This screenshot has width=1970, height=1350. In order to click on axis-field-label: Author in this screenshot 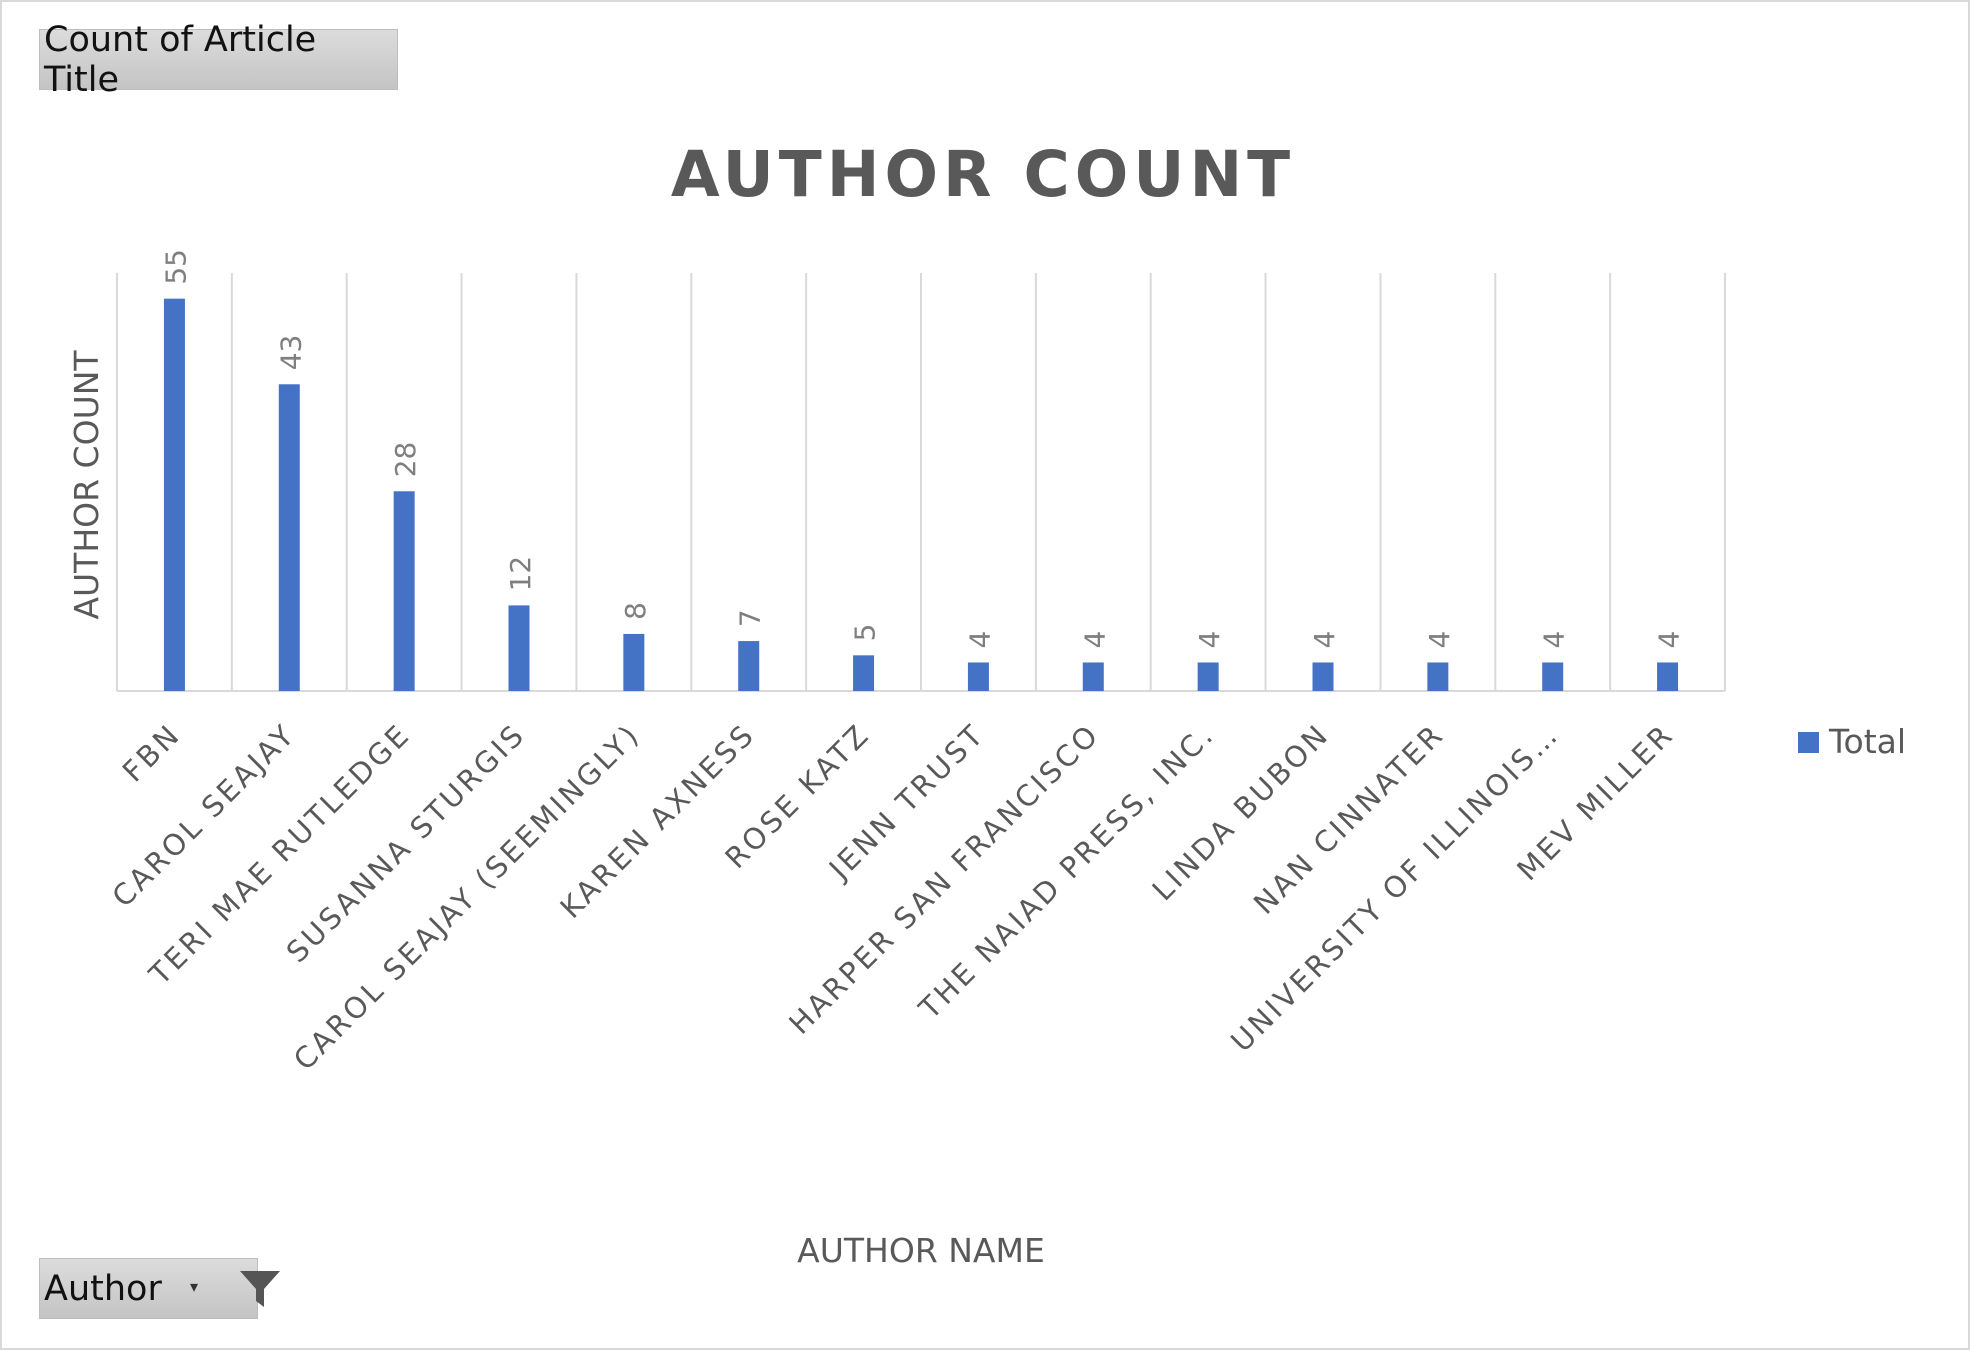, I will do `click(103, 1288)`.